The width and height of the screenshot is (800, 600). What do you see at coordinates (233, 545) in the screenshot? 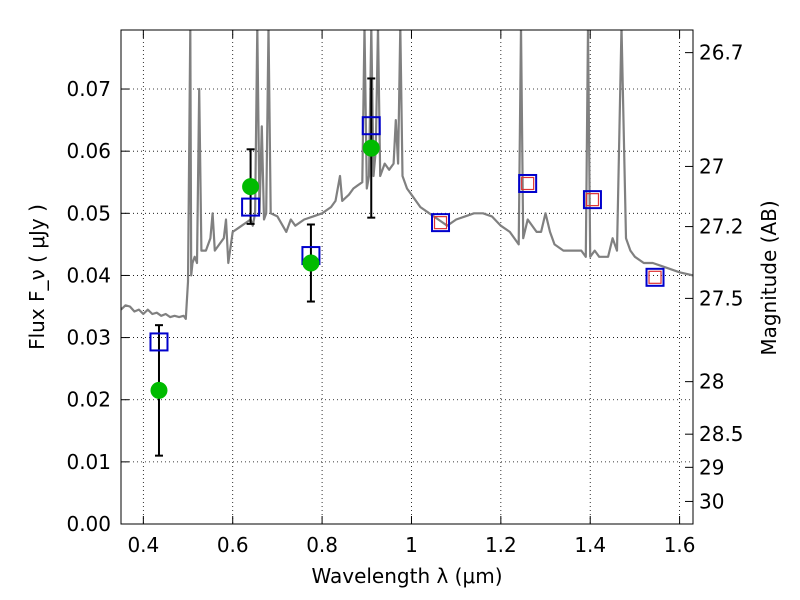
I see `x-tick-label: 0.6` at bounding box center [233, 545].